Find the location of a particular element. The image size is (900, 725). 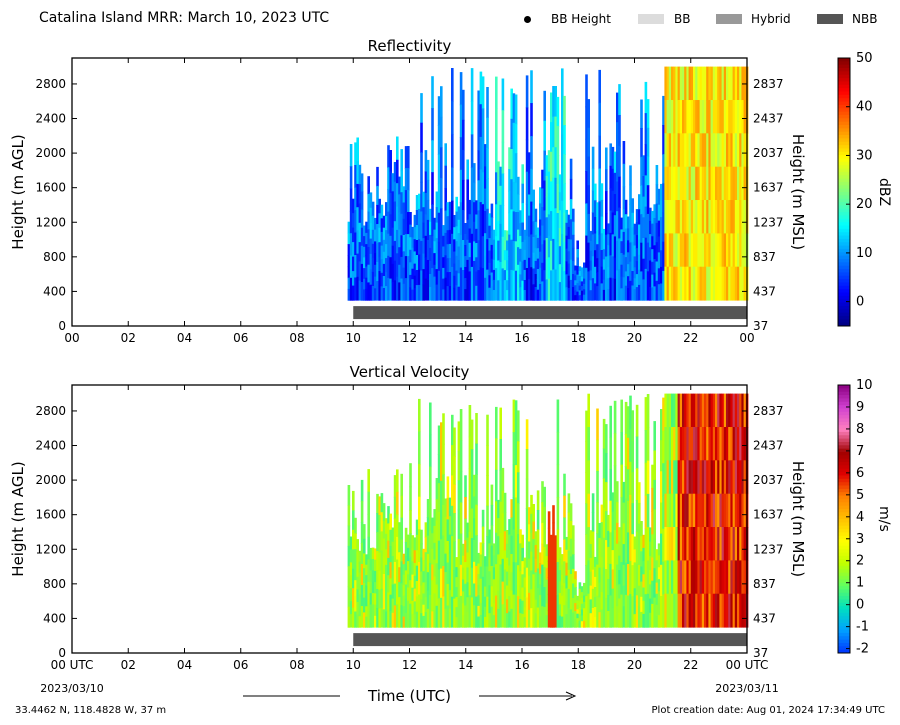

colorbar-tick-label: 40 is located at coordinates (864, 107).